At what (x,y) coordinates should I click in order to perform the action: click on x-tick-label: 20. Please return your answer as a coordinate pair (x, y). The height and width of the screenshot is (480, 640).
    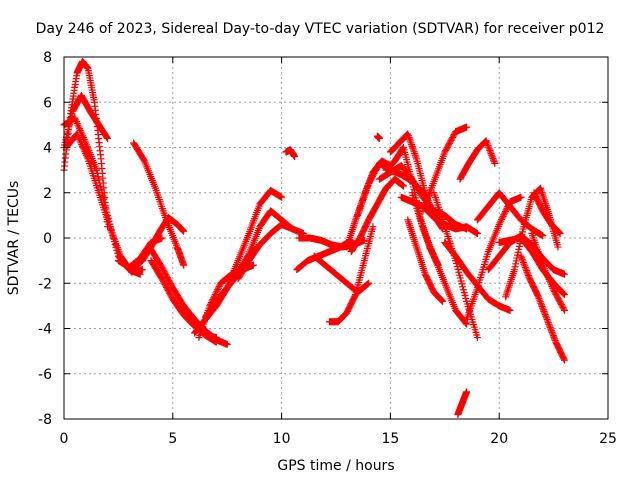
    Looking at the image, I should click on (499, 439).